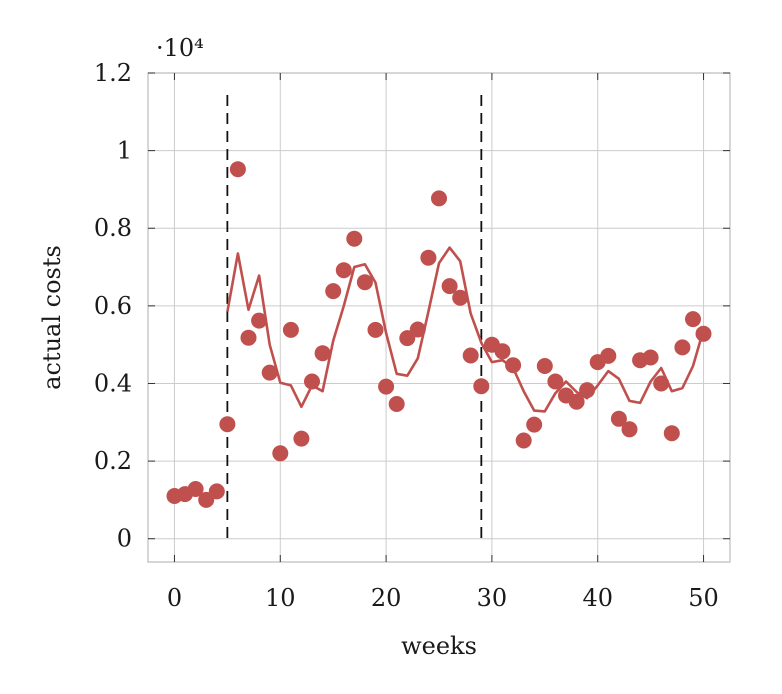  I want to click on y-axis-label: actual costs, so click(52, 317).